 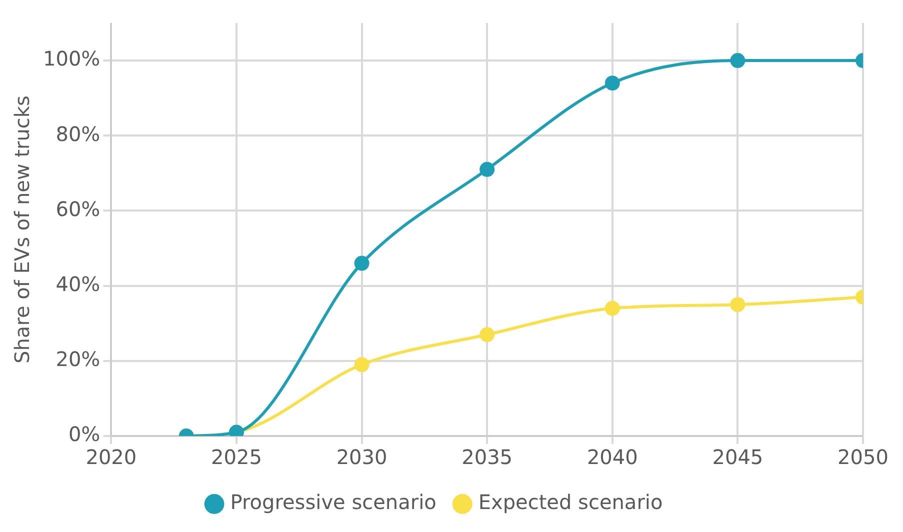 I want to click on legend-label: Progressive scenario, so click(x=333, y=502).